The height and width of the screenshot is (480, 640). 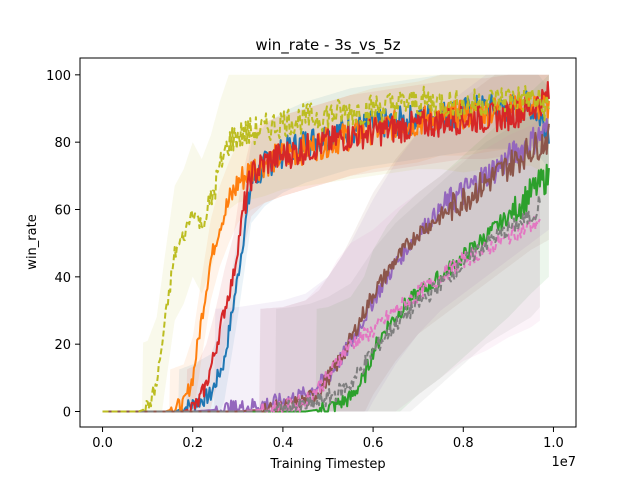 What do you see at coordinates (62, 143) in the screenshot?
I see `y-tick-label: 80` at bounding box center [62, 143].